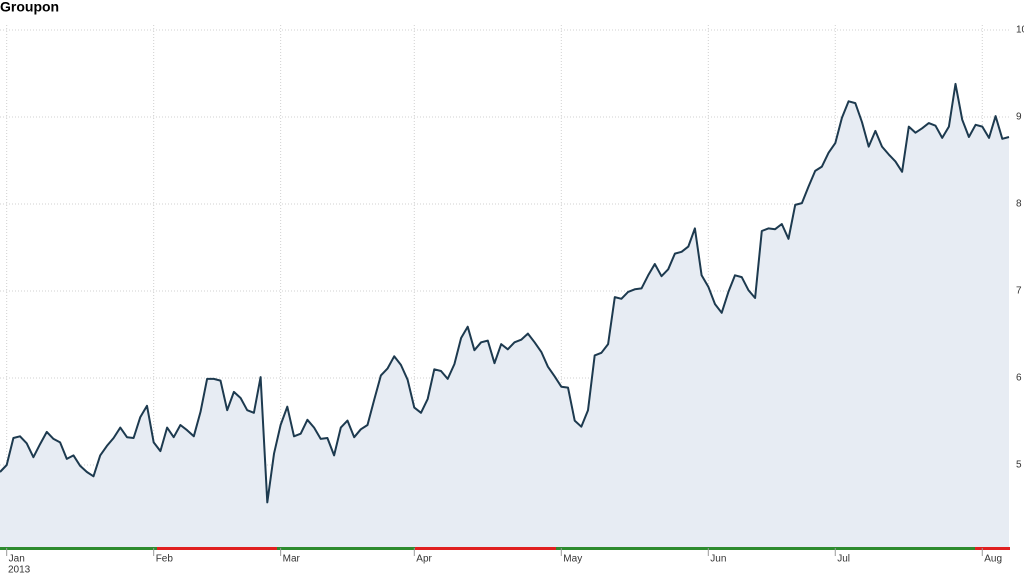 The width and height of the screenshot is (1024, 576). What do you see at coordinates (993, 559) in the screenshot?
I see `x-tick-label: Aug` at bounding box center [993, 559].